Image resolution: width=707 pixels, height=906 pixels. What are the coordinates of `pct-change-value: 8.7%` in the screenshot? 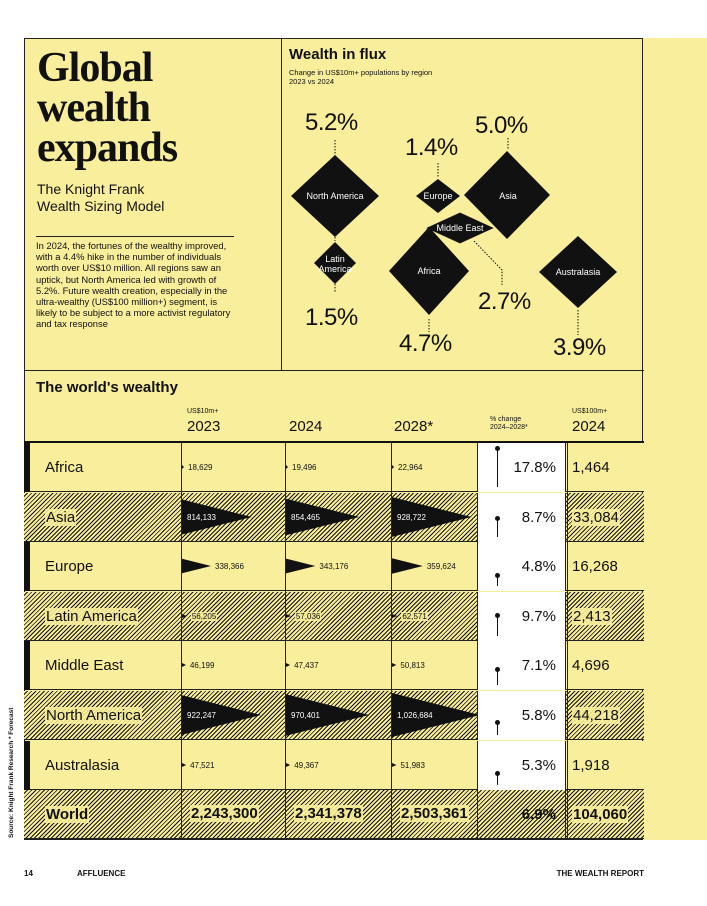 It's located at (538, 517).